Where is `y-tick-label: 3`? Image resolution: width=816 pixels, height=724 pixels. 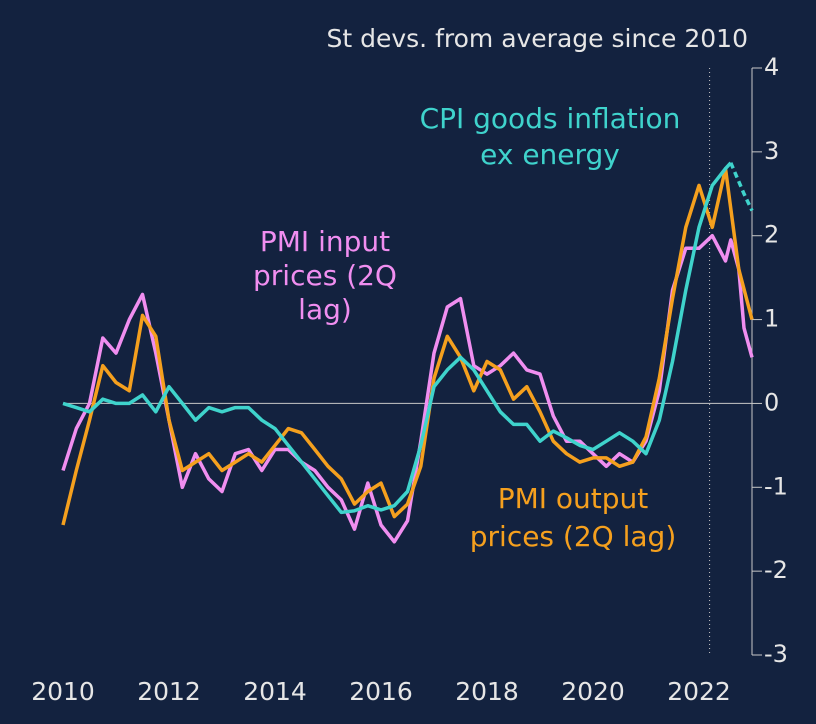 y-tick-label: 3 is located at coordinates (771, 151).